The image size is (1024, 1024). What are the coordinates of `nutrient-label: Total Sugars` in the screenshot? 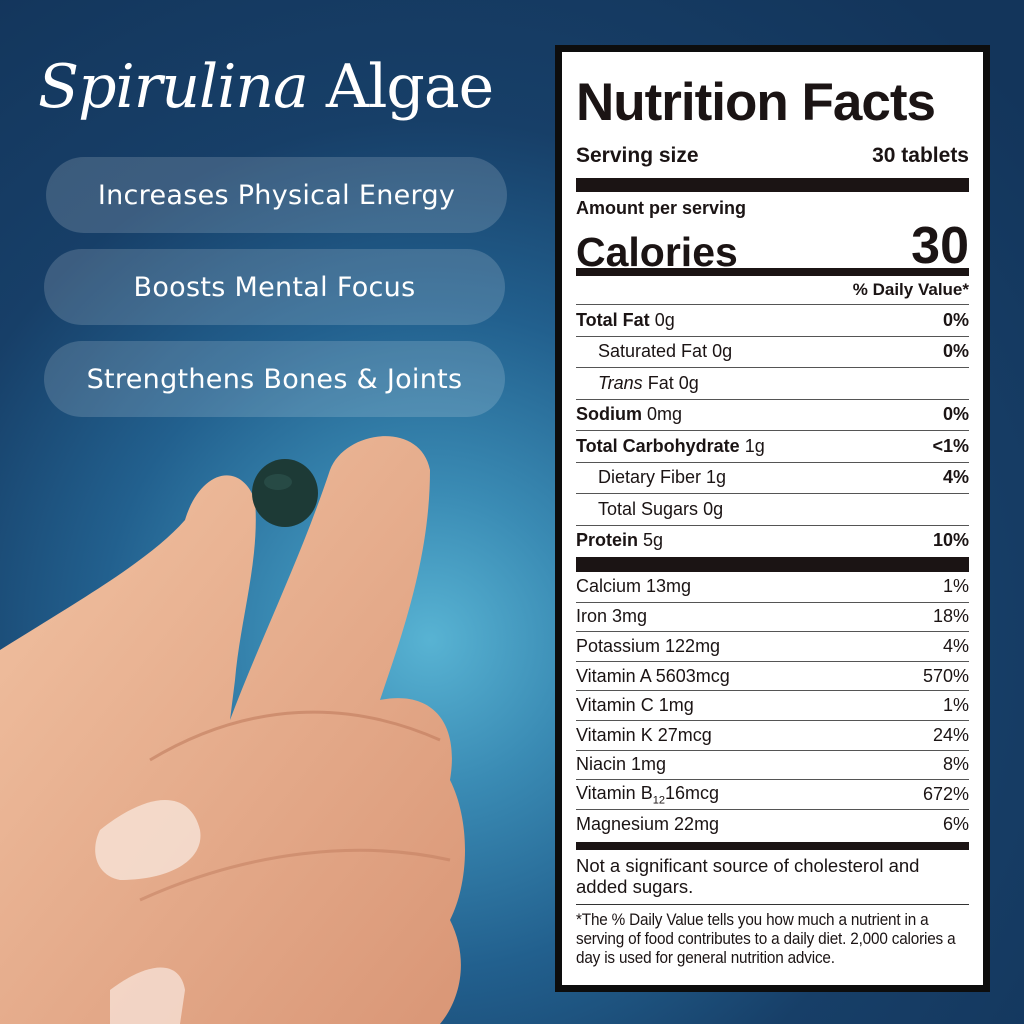 It's located at (648, 508).